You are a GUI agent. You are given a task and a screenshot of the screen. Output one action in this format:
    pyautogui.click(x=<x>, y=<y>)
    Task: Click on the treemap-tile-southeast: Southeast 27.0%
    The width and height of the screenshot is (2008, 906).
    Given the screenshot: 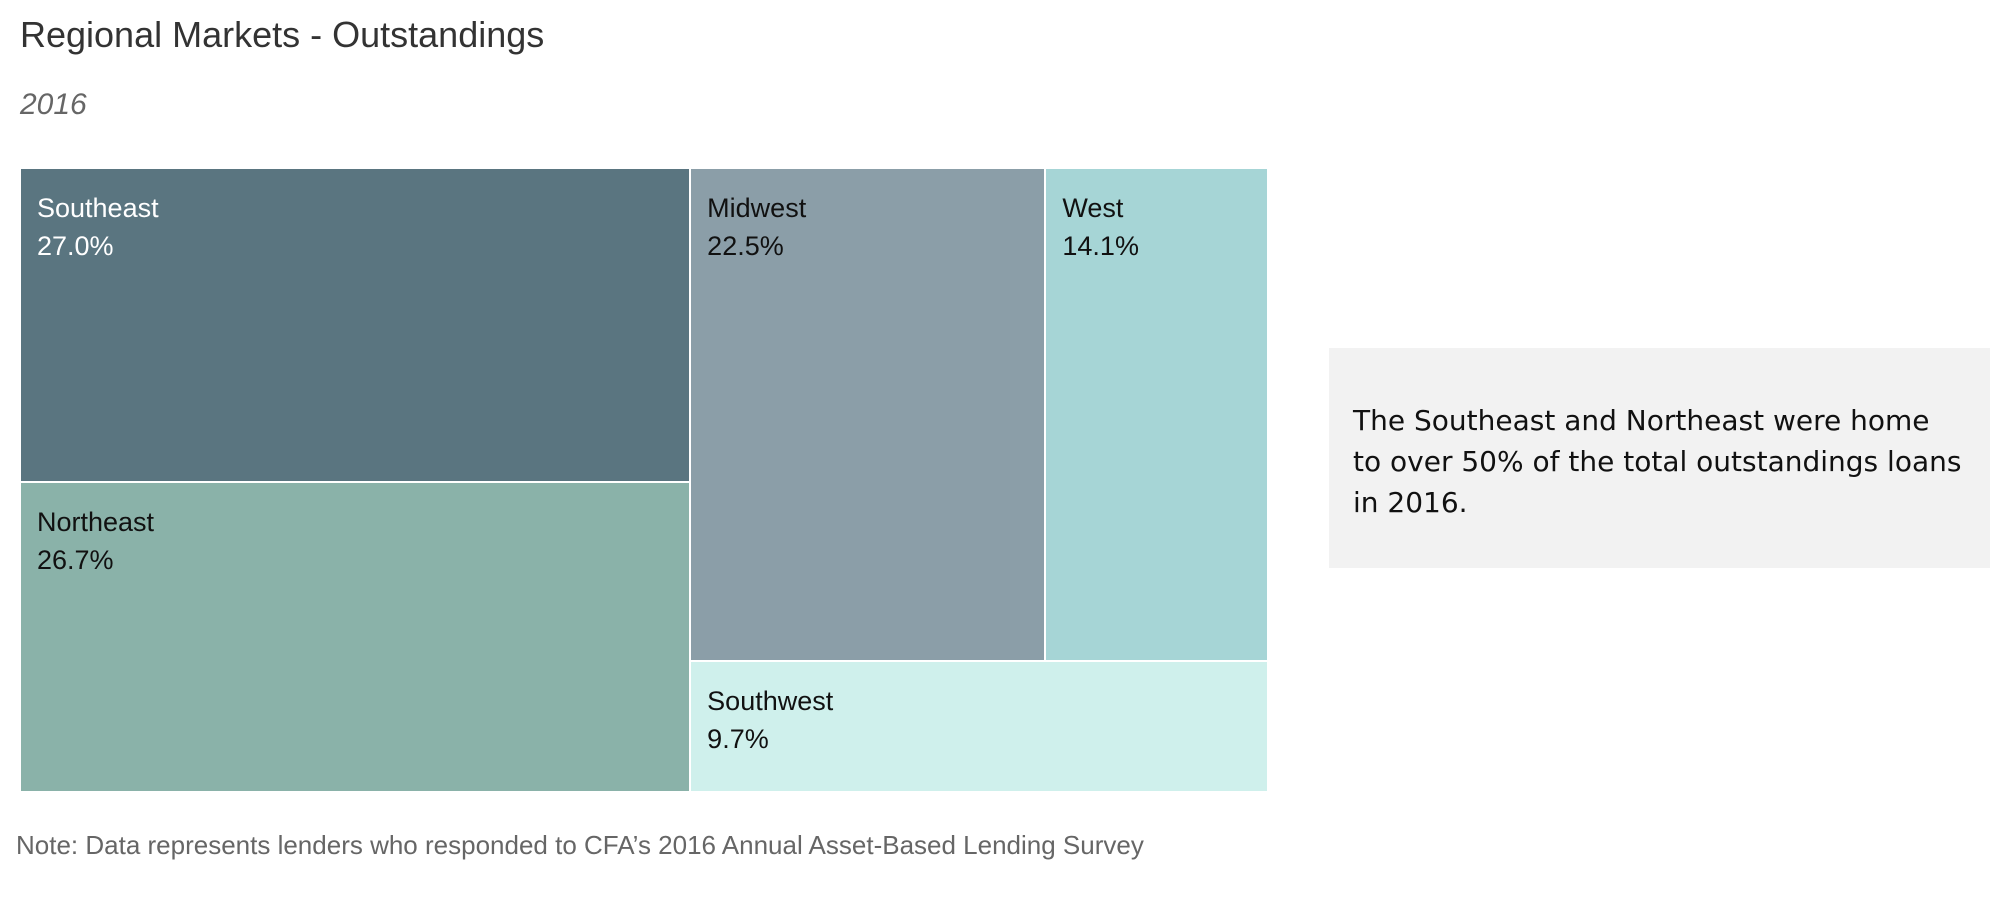 What is the action you would take?
    pyautogui.click(x=355, y=325)
    